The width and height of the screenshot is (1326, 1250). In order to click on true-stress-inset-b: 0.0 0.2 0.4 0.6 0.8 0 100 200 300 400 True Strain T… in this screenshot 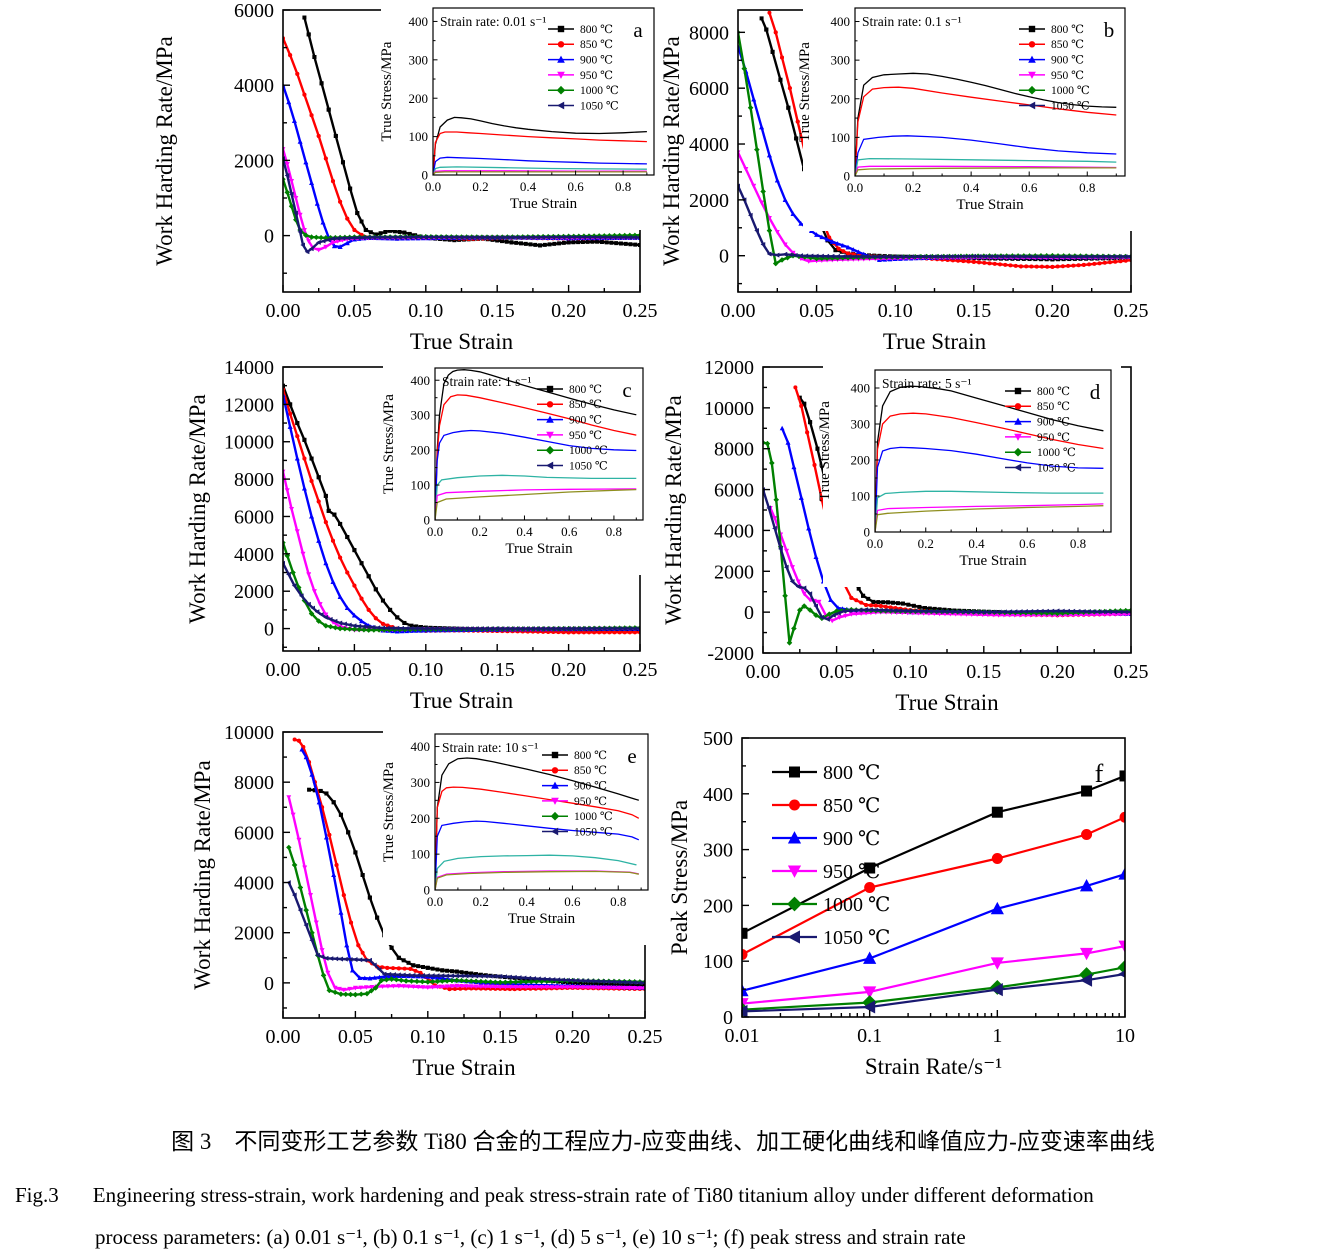, I will do `click(966, 116)`.